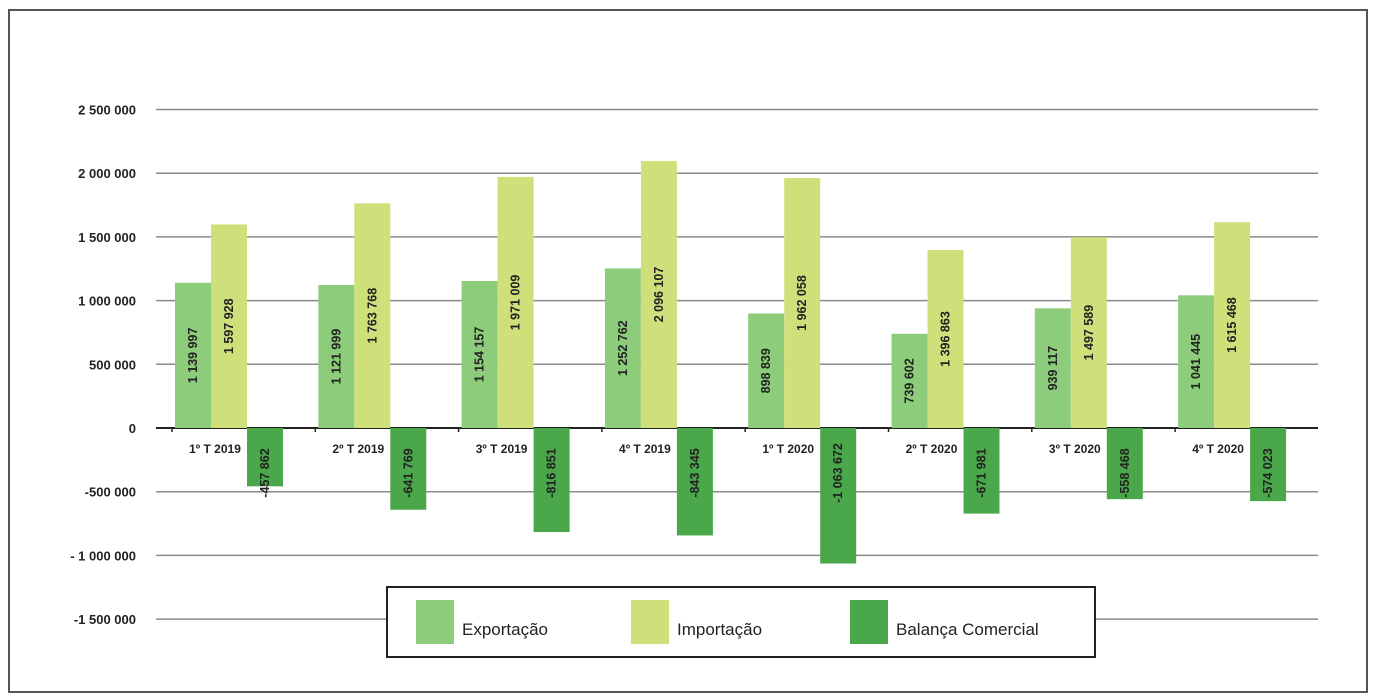 Image resolution: width=1375 pixels, height=696 pixels. What do you see at coordinates (358, 449) in the screenshot?
I see `x-category-label: 2º T 2019` at bounding box center [358, 449].